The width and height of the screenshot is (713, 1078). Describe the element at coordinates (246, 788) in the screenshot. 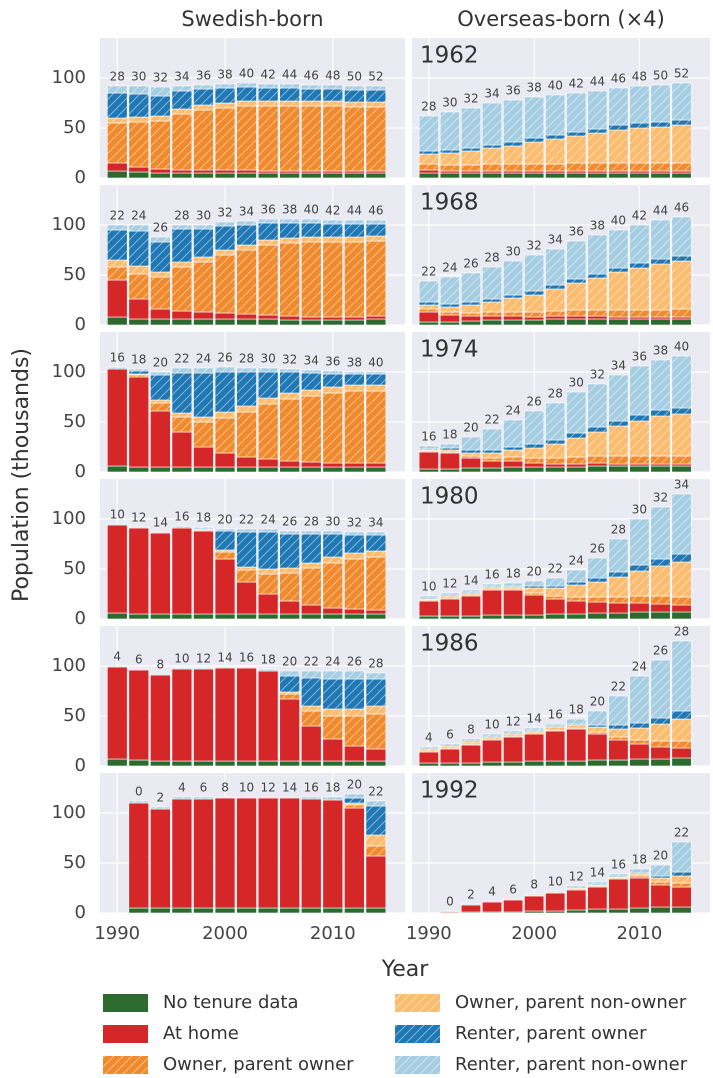

I see `bar-label: 10` at that location.